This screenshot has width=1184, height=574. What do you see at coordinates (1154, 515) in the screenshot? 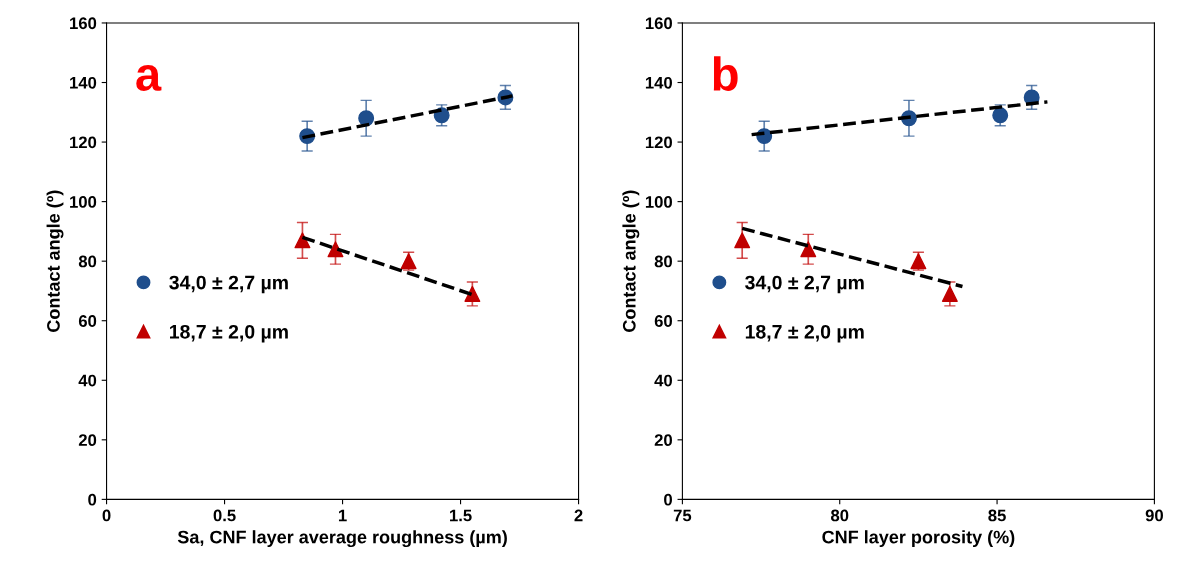
I see `x-tick-label: 90` at bounding box center [1154, 515].